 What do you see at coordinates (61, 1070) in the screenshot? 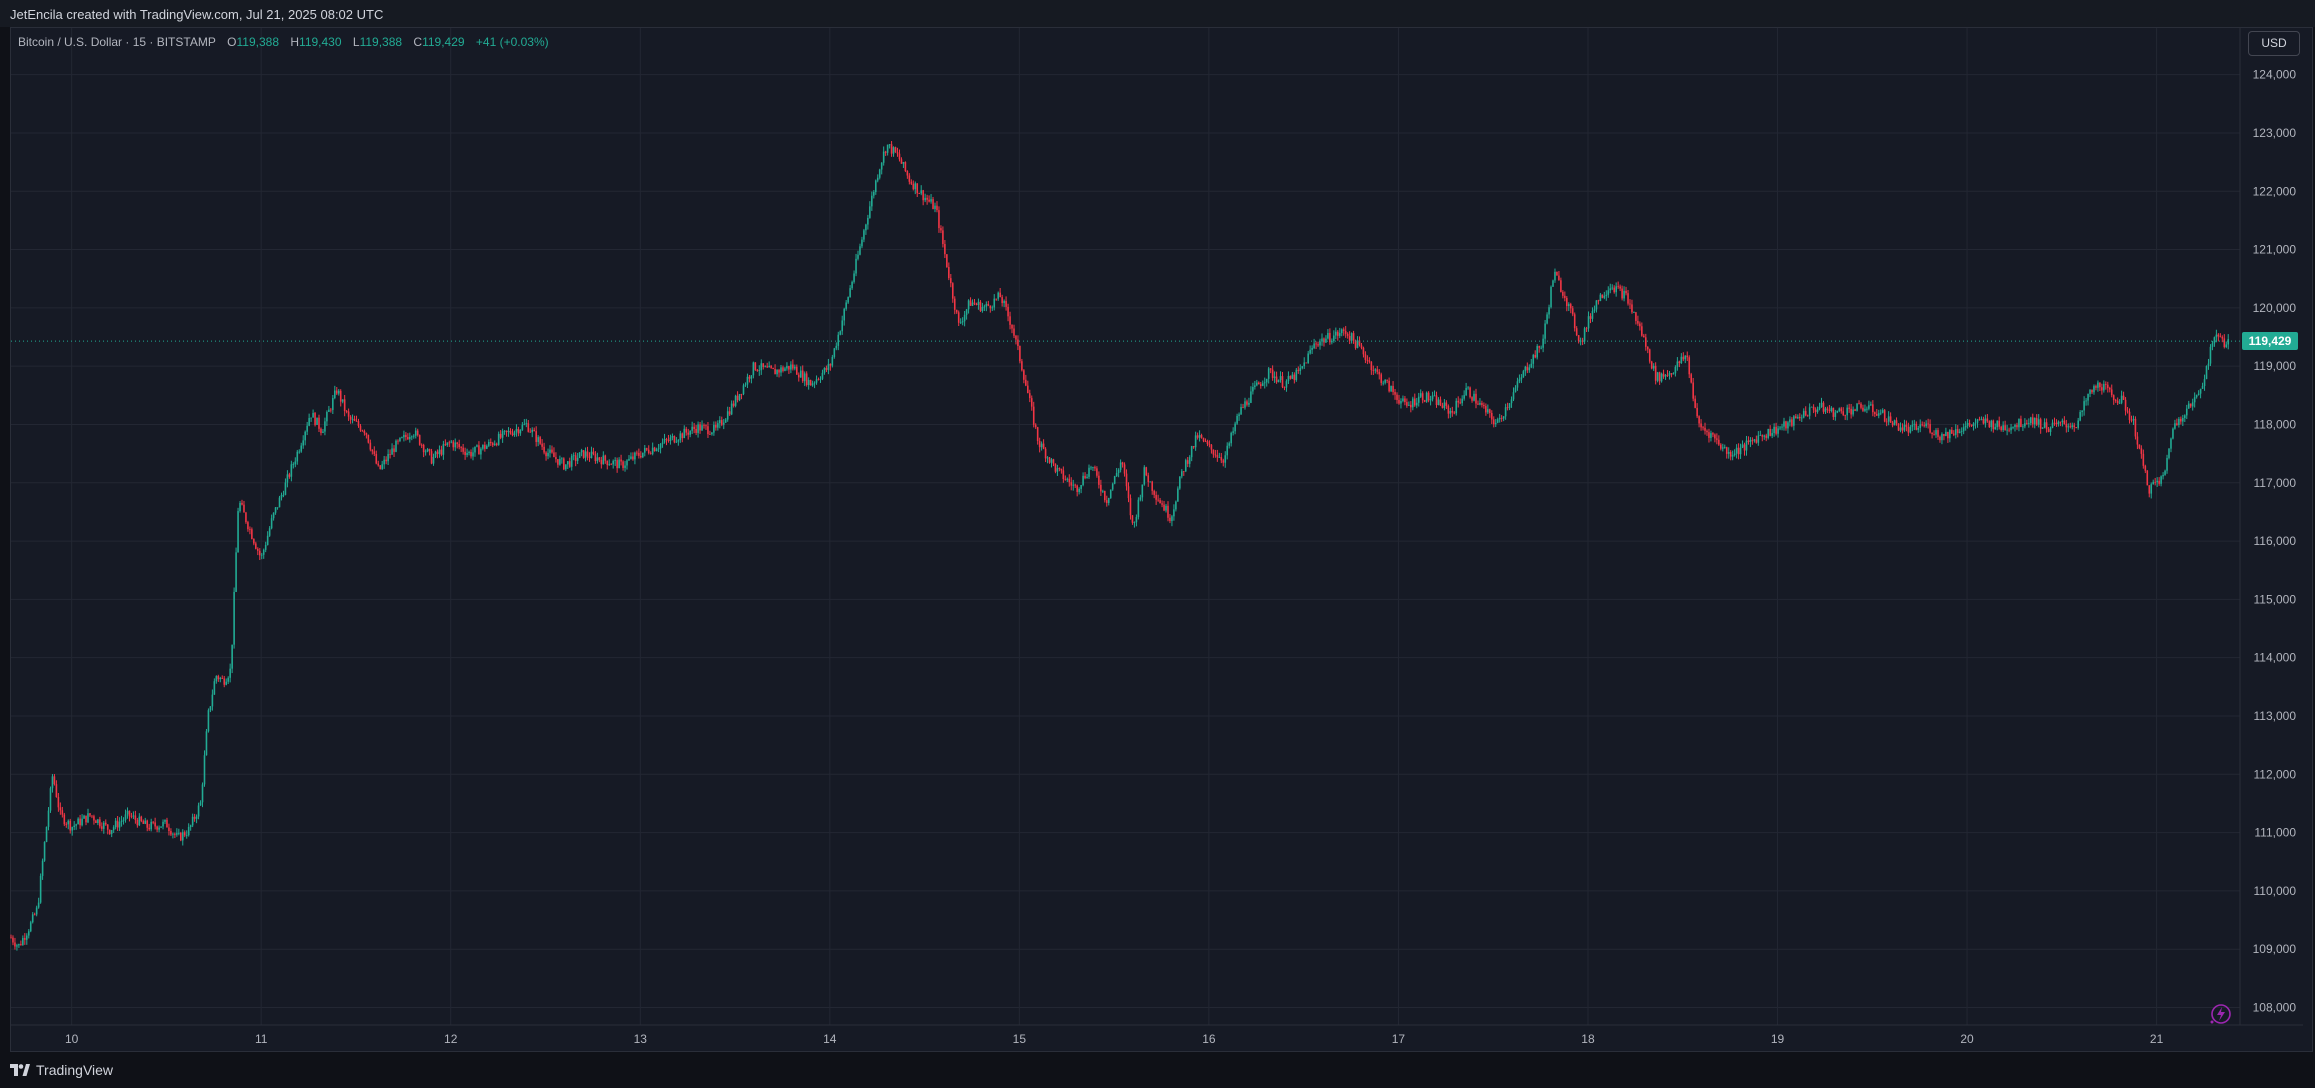
I see `tradingview-logo: TradingView` at bounding box center [61, 1070].